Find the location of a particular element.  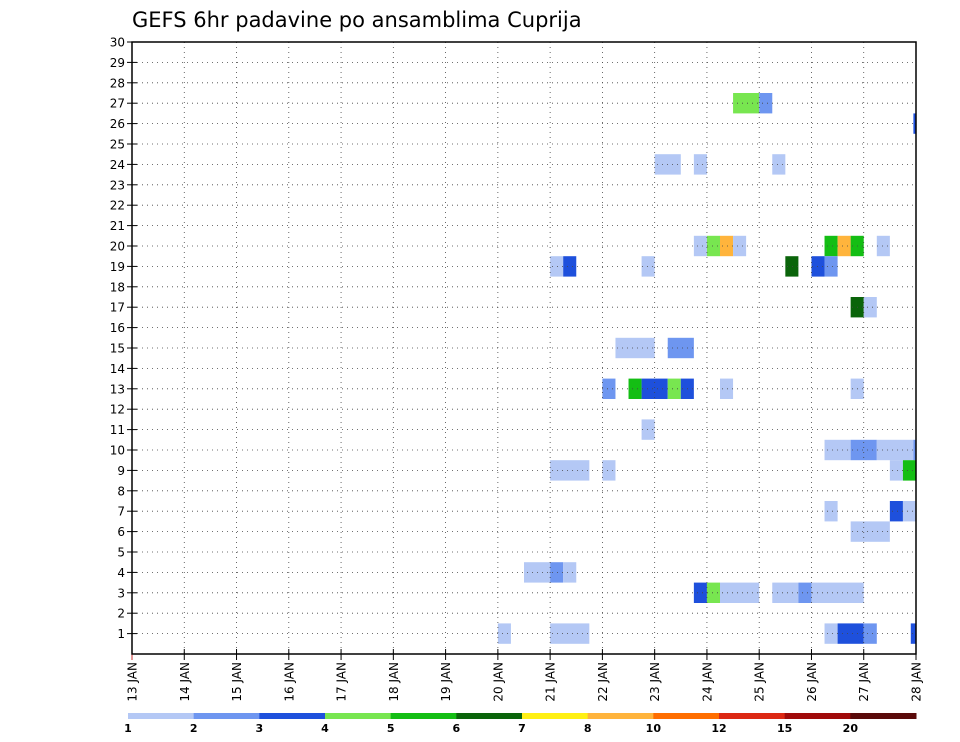

y-tick-label: 15 is located at coordinates (117, 349).